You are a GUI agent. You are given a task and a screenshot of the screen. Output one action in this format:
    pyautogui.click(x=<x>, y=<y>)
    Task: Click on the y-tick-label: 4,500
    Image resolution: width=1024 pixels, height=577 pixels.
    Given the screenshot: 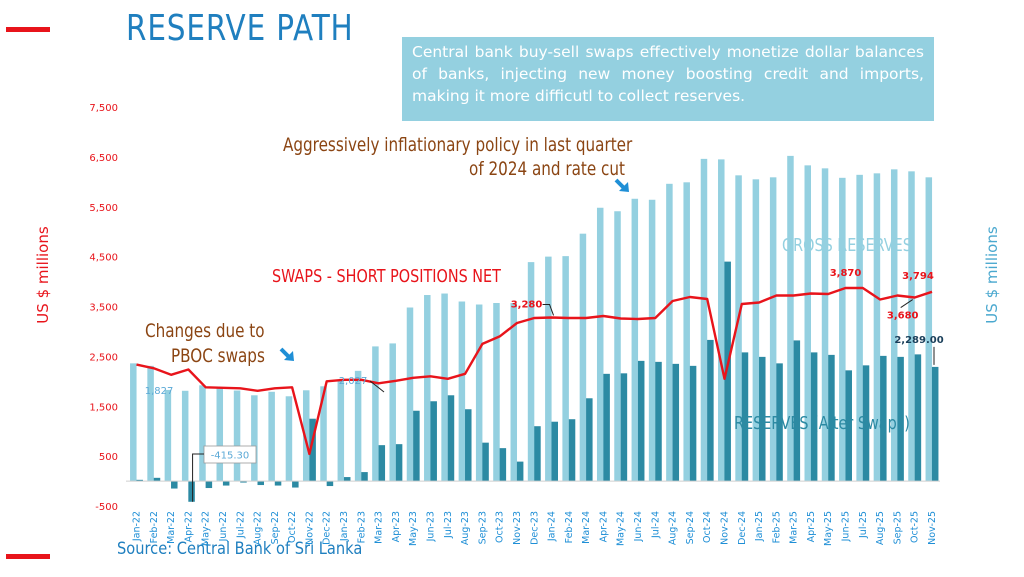 What is the action you would take?
    pyautogui.click(x=103, y=258)
    